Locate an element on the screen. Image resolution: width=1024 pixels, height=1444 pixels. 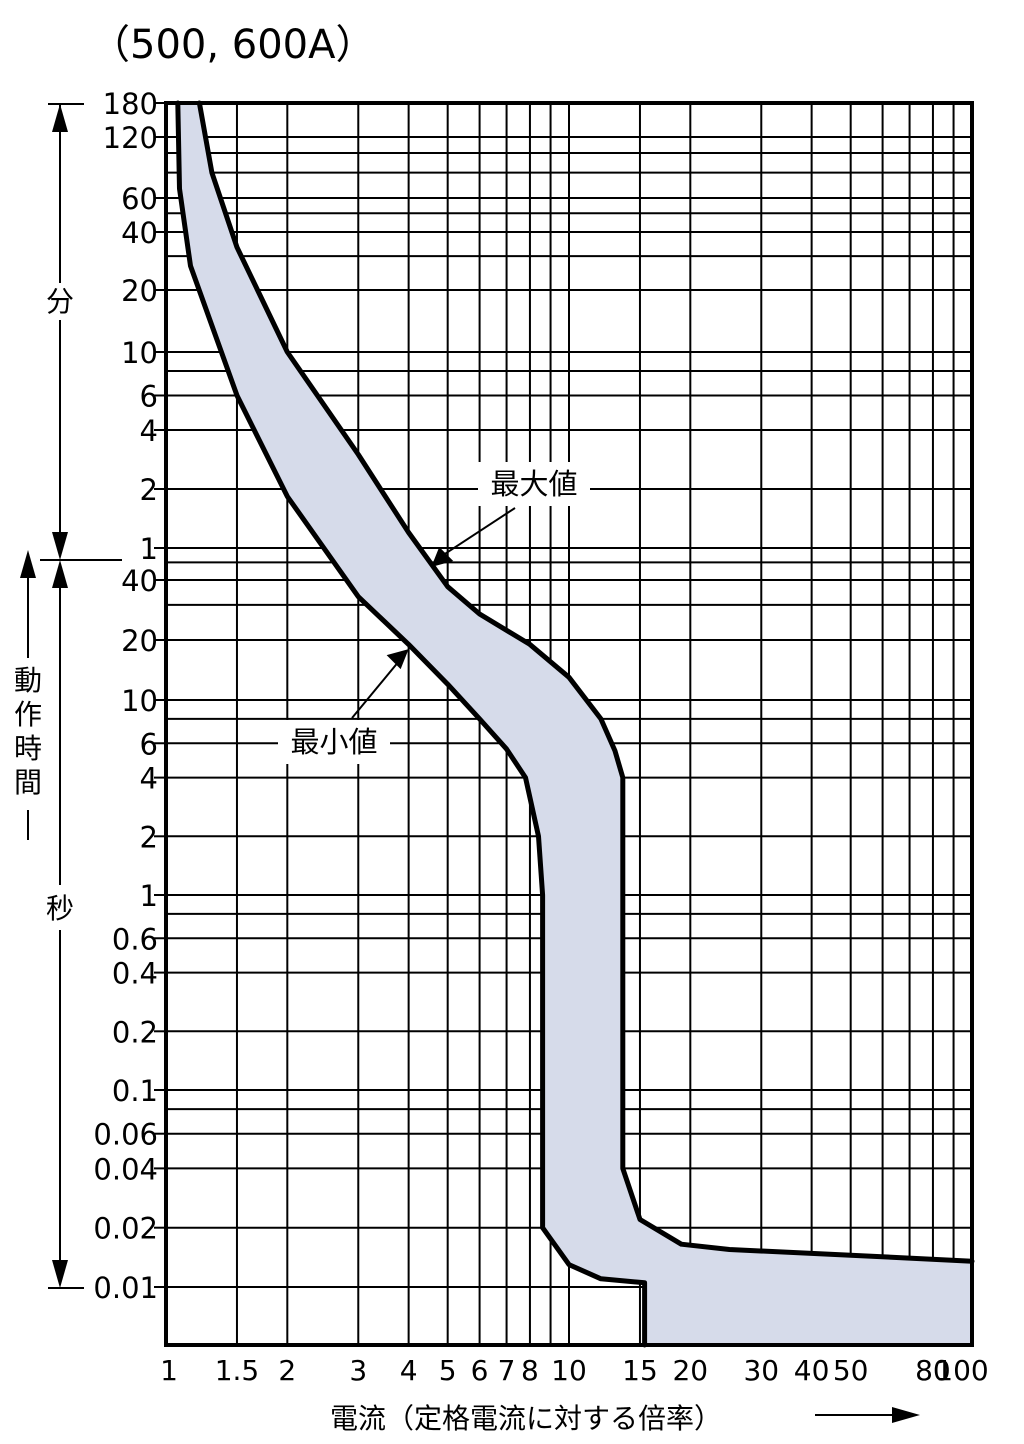
x-tick-label: 1 is located at coordinates (169, 1370).